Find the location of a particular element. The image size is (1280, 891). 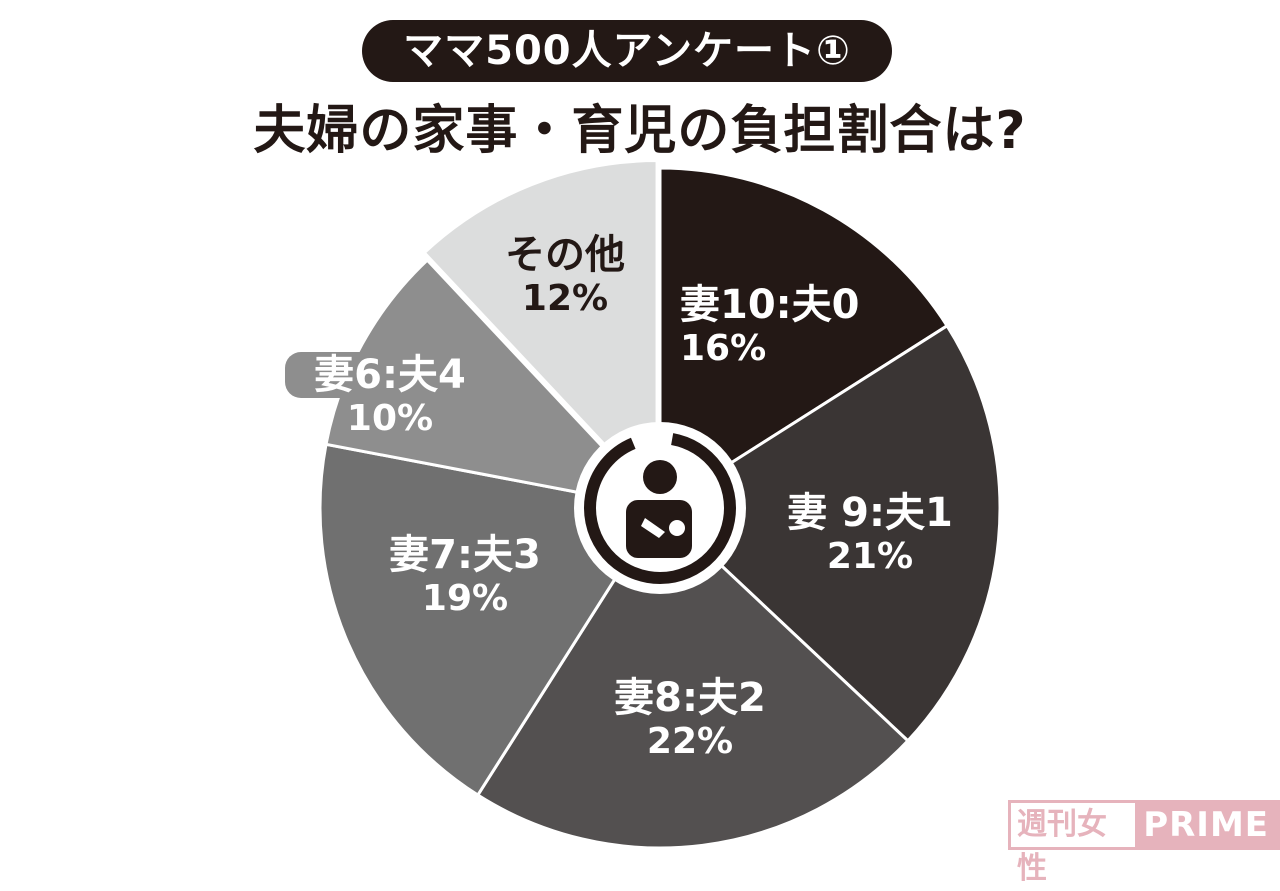

chart-title: 夫婦の家事・育児の負担割合は? is located at coordinates (640, 131).